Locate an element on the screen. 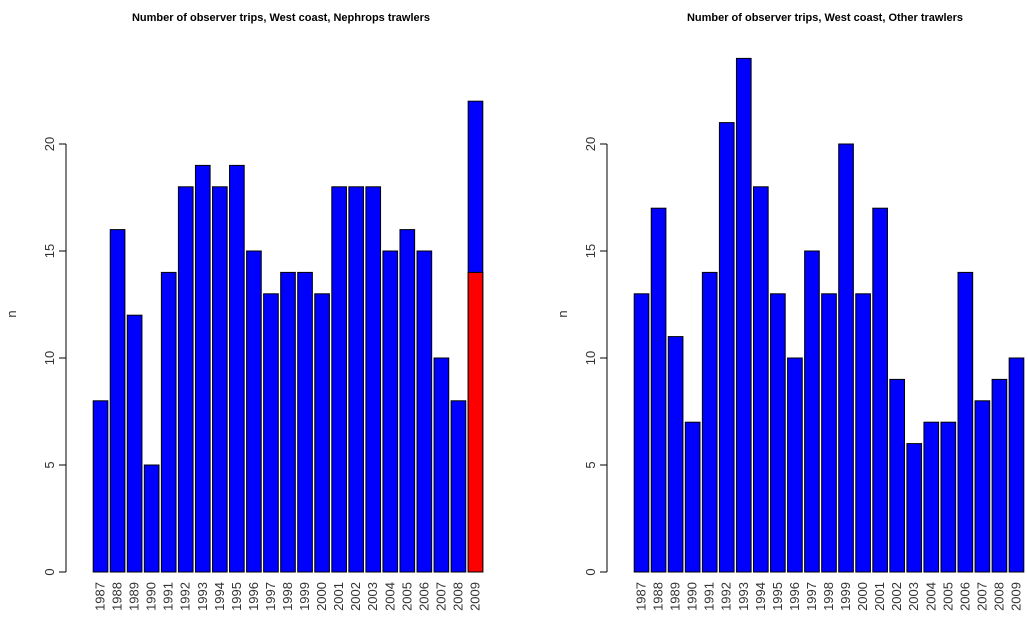 Image resolution: width=1028 pixels, height=630 pixels. x-tick-label-2002: 2002 is located at coordinates (355, 596).